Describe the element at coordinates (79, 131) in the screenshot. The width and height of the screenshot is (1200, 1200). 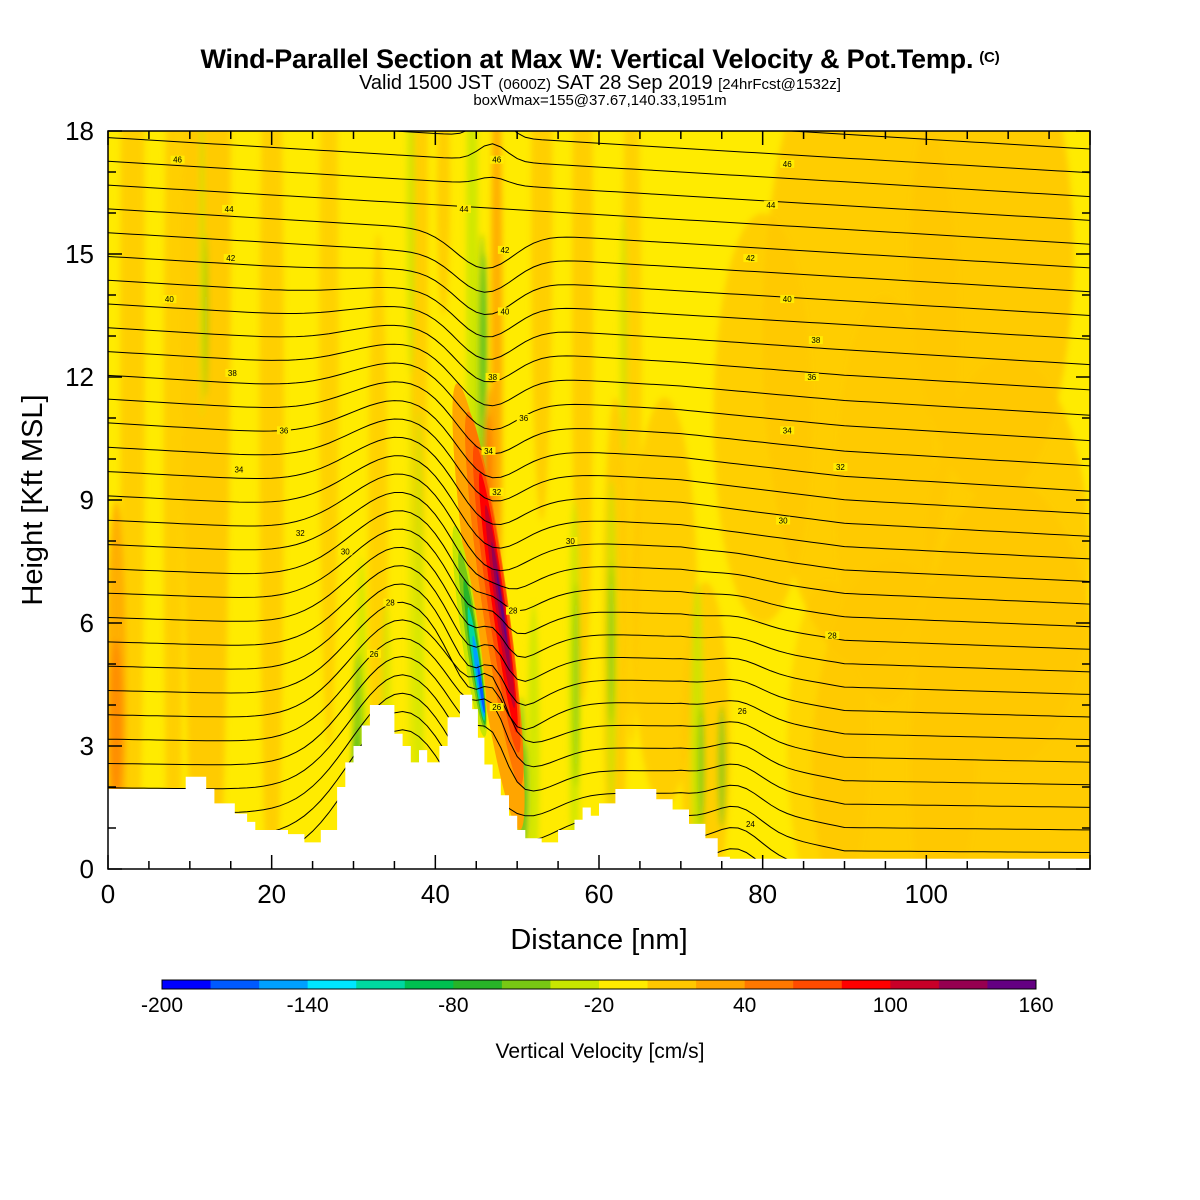
I see `y-tick-label: 18` at that location.